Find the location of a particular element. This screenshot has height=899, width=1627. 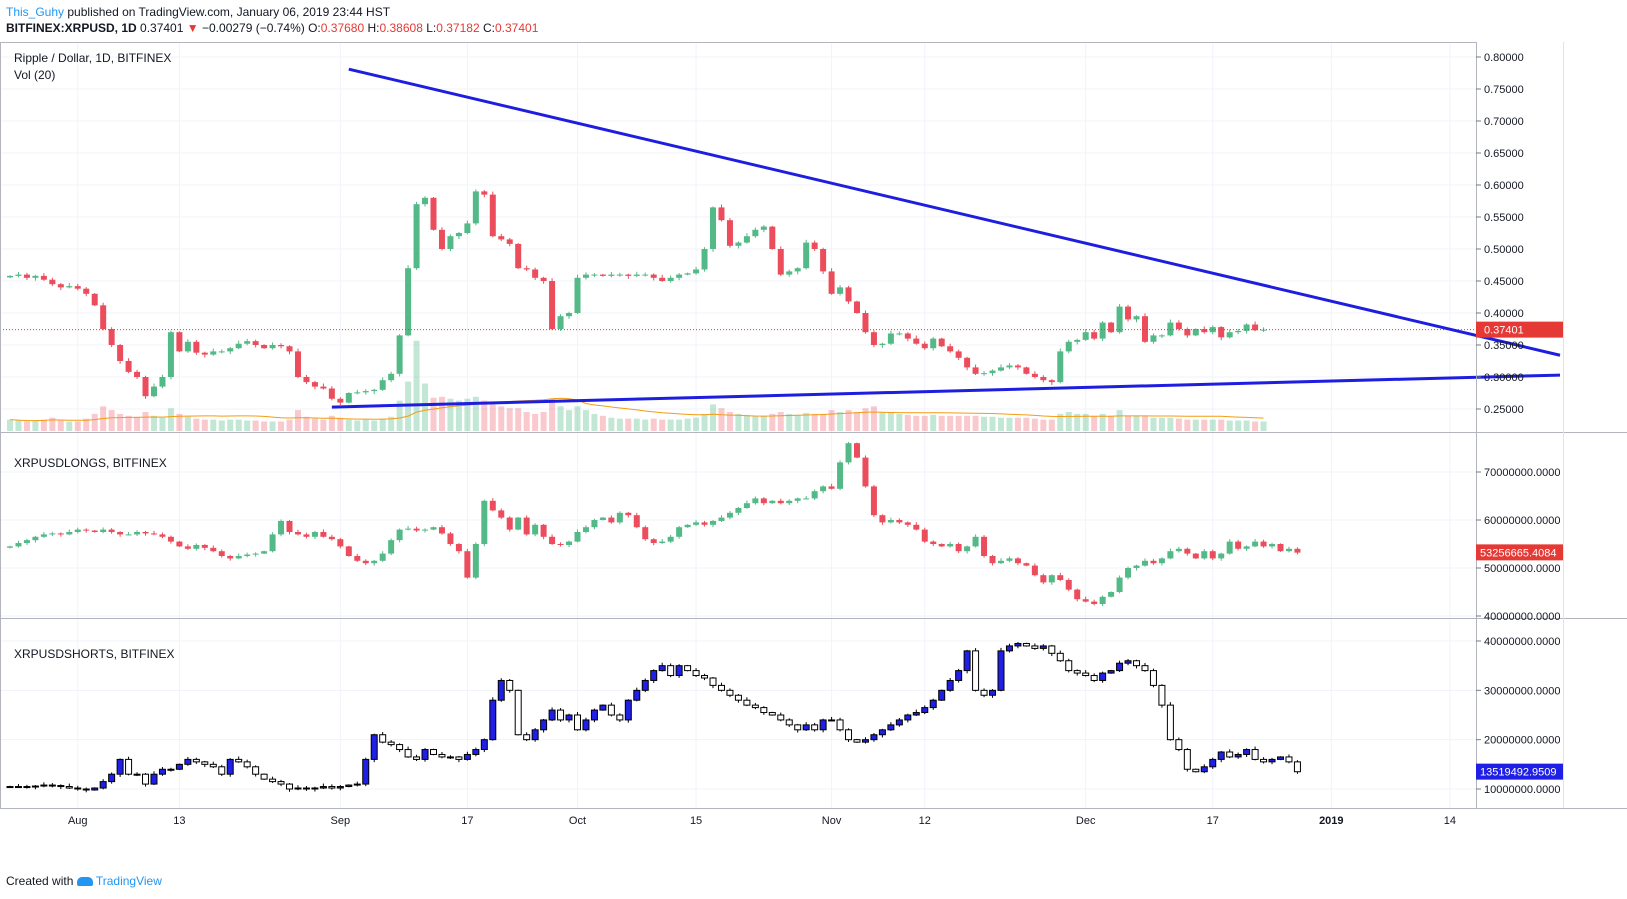

y-tick-label: 0.55000 is located at coordinates (1504, 218).